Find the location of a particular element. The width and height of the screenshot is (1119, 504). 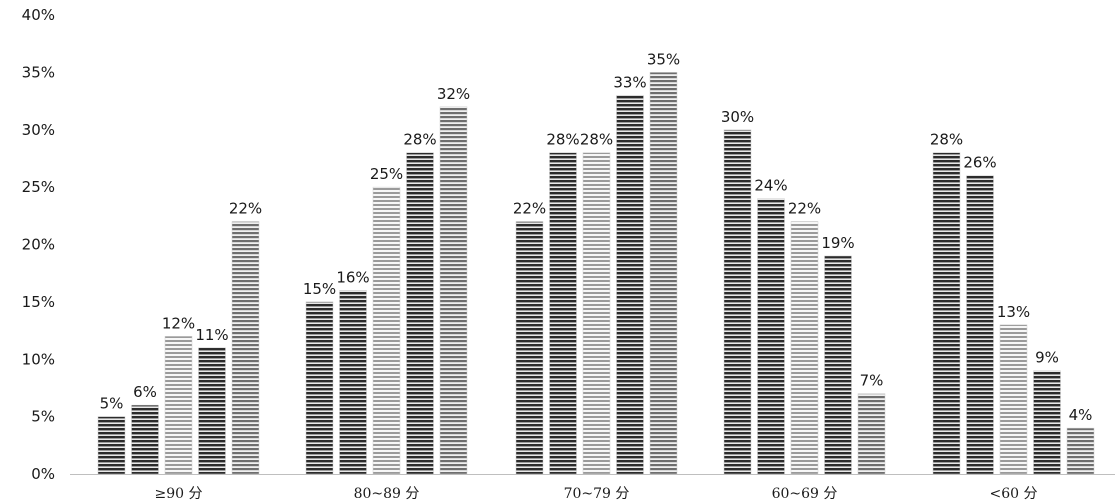

y-tick-label: 20% is located at coordinates (38, 245).